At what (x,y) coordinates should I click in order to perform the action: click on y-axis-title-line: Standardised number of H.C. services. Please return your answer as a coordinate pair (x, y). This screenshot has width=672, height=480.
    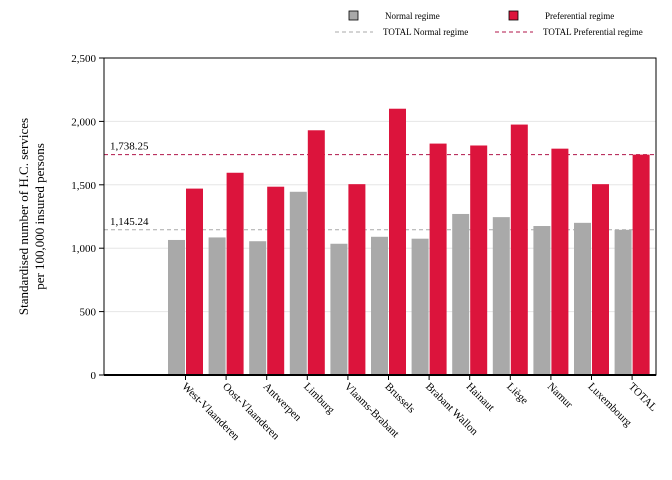
    Looking at the image, I should click on (23, 216).